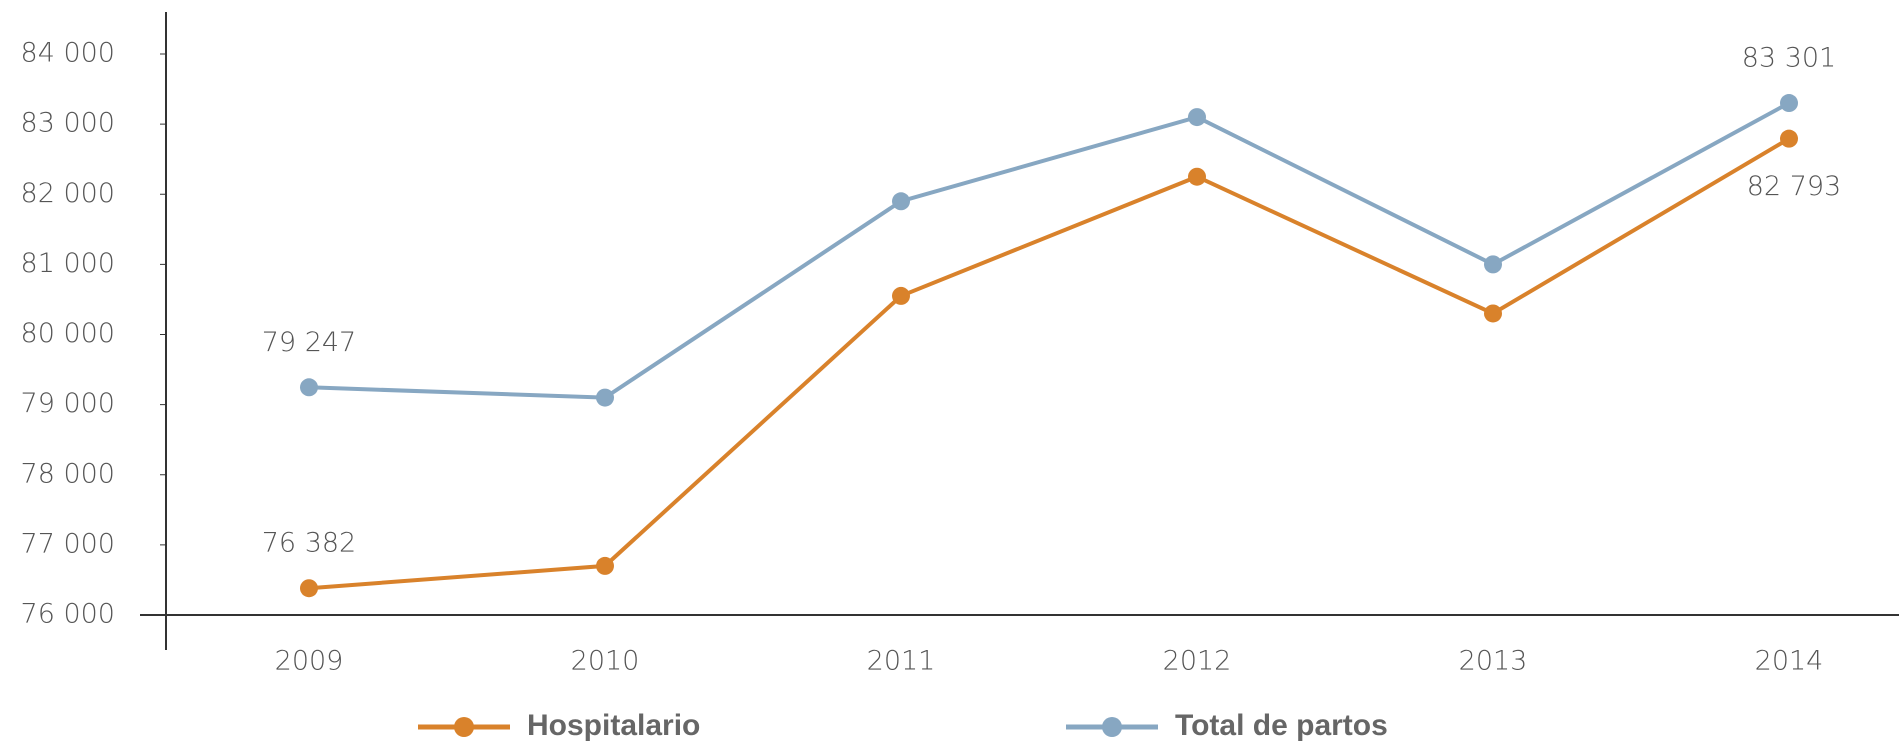 The height and width of the screenshot is (742, 1899). Describe the element at coordinates (68, 263) in the screenshot. I see `y-tick-label: 81 000` at that location.